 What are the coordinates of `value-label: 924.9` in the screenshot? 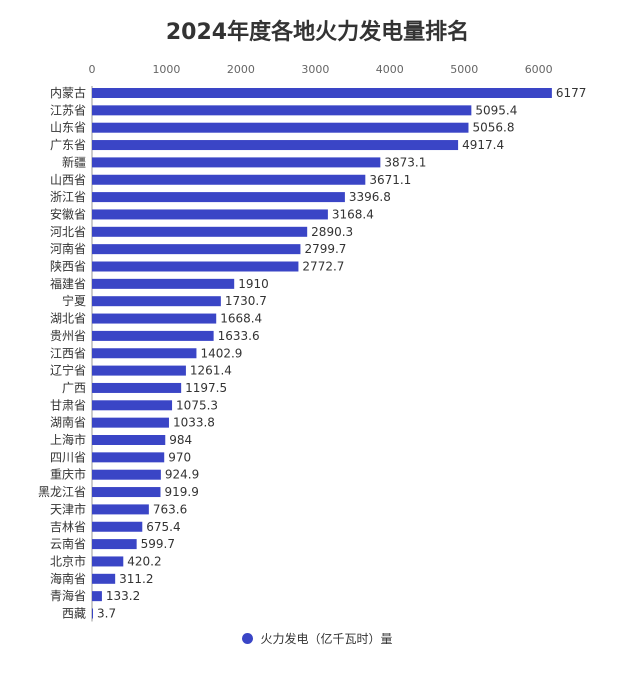 It's located at (182, 475).